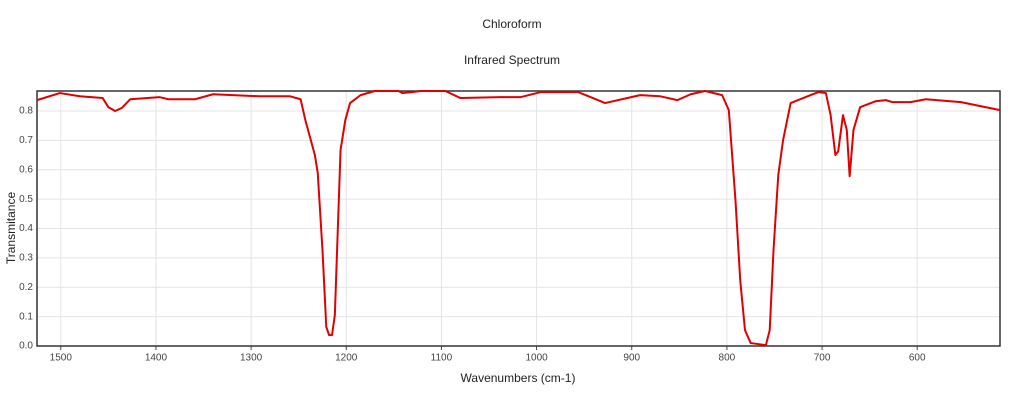  Describe the element at coordinates (11, 228) in the screenshot. I see `y-axis-title: Transmitance` at that location.